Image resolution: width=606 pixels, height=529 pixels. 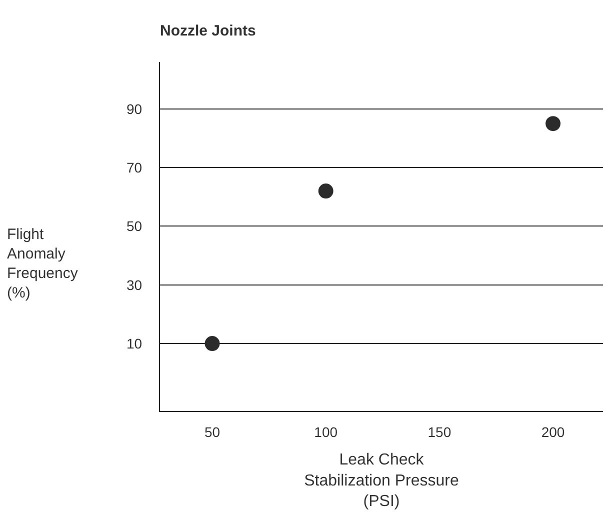 I want to click on x-tick-label: 50, so click(x=212, y=432).